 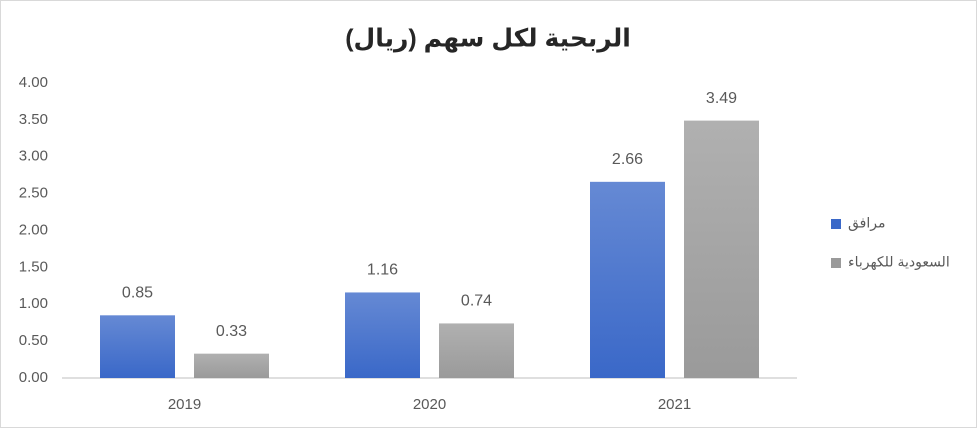 I want to click on legend-label: مرافق, so click(x=866, y=223).